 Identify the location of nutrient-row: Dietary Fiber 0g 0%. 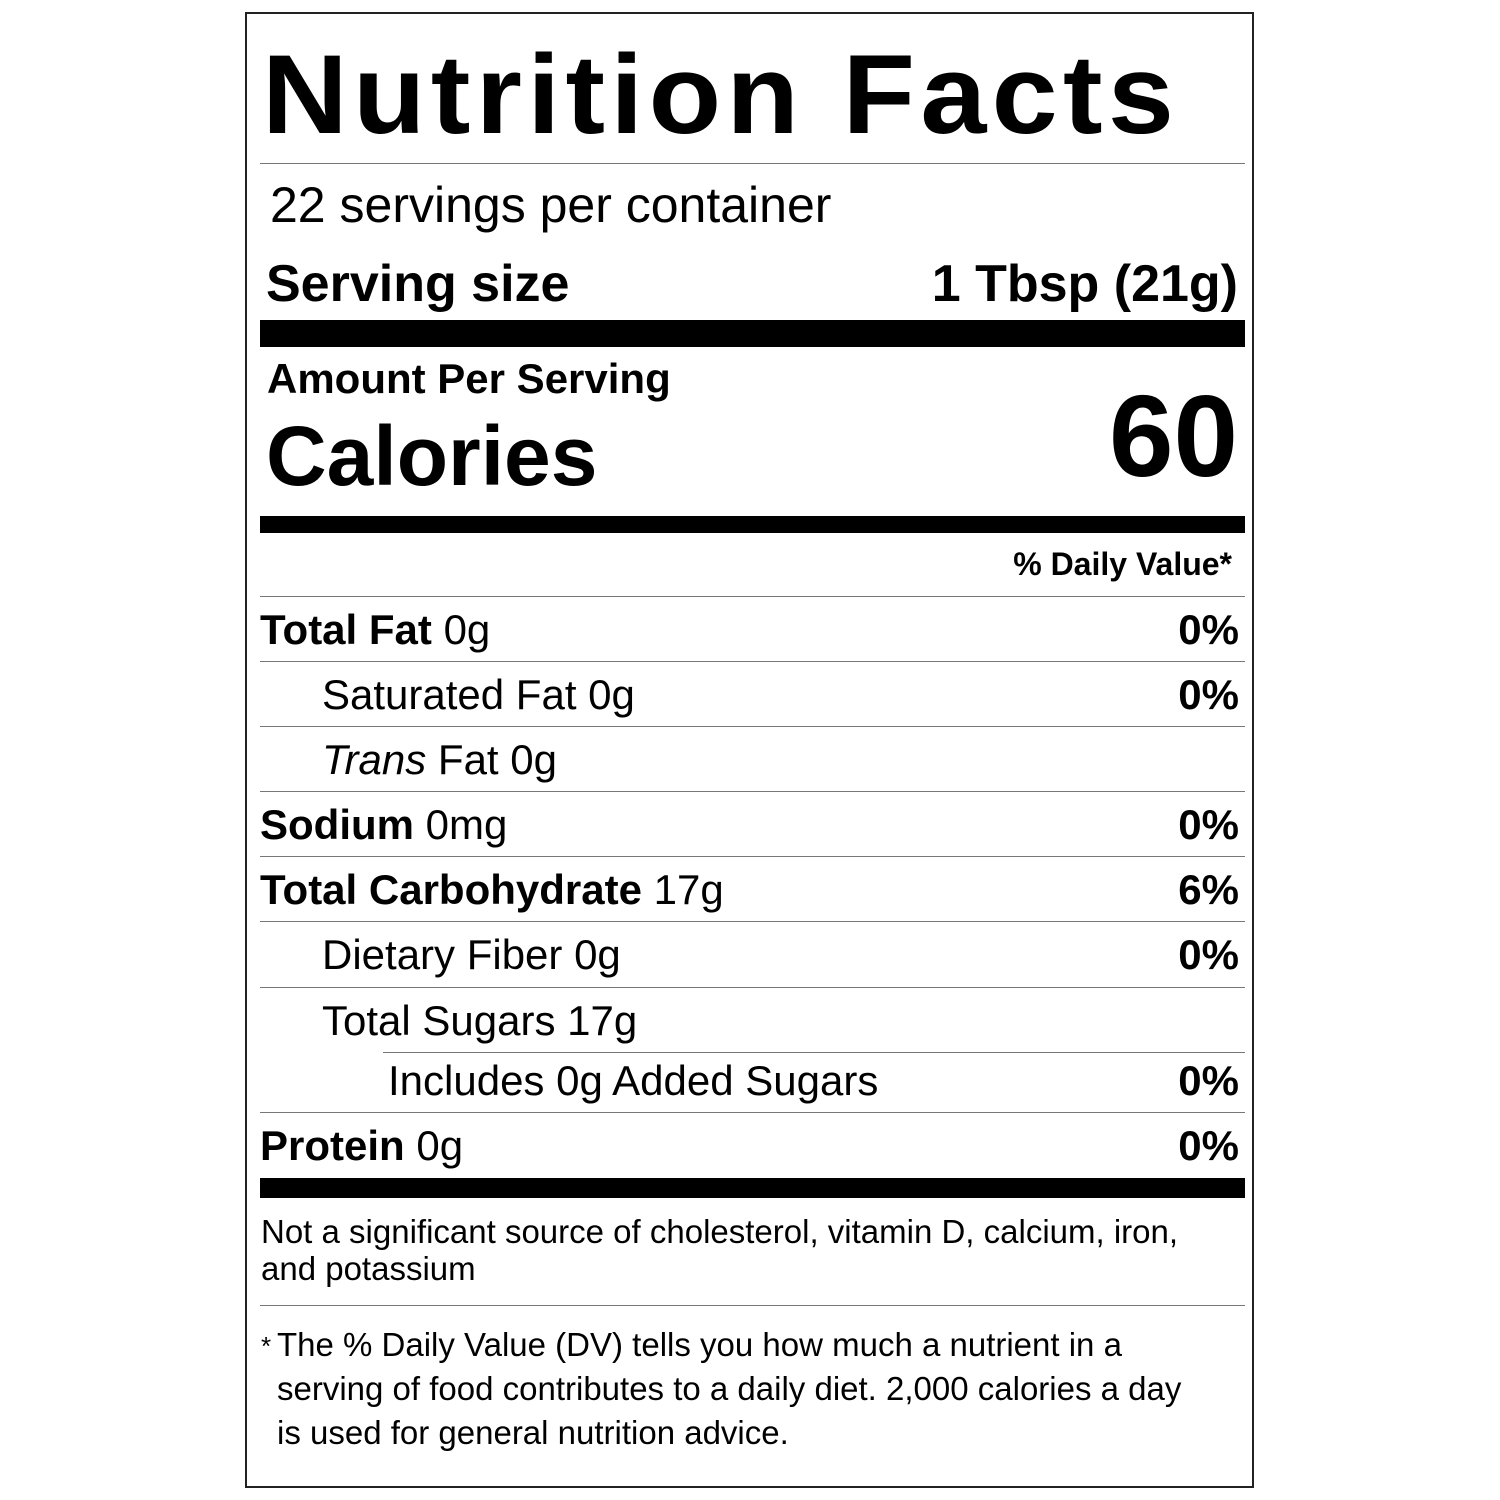
(752, 954).